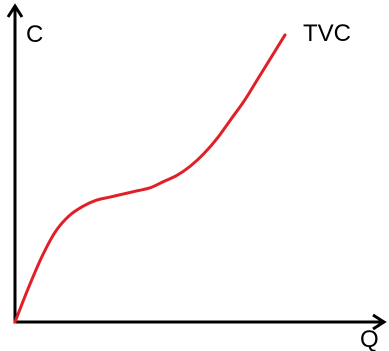 Image resolution: width=389 pixels, height=351 pixels. Describe the element at coordinates (327, 33) in the screenshot. I see `series-label-tvc: TVC` at that location.